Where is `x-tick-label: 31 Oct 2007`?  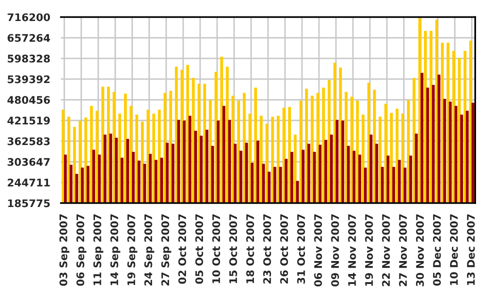 x-tick-label: 31 Oct 2007 is located at coordinates (301, 249).